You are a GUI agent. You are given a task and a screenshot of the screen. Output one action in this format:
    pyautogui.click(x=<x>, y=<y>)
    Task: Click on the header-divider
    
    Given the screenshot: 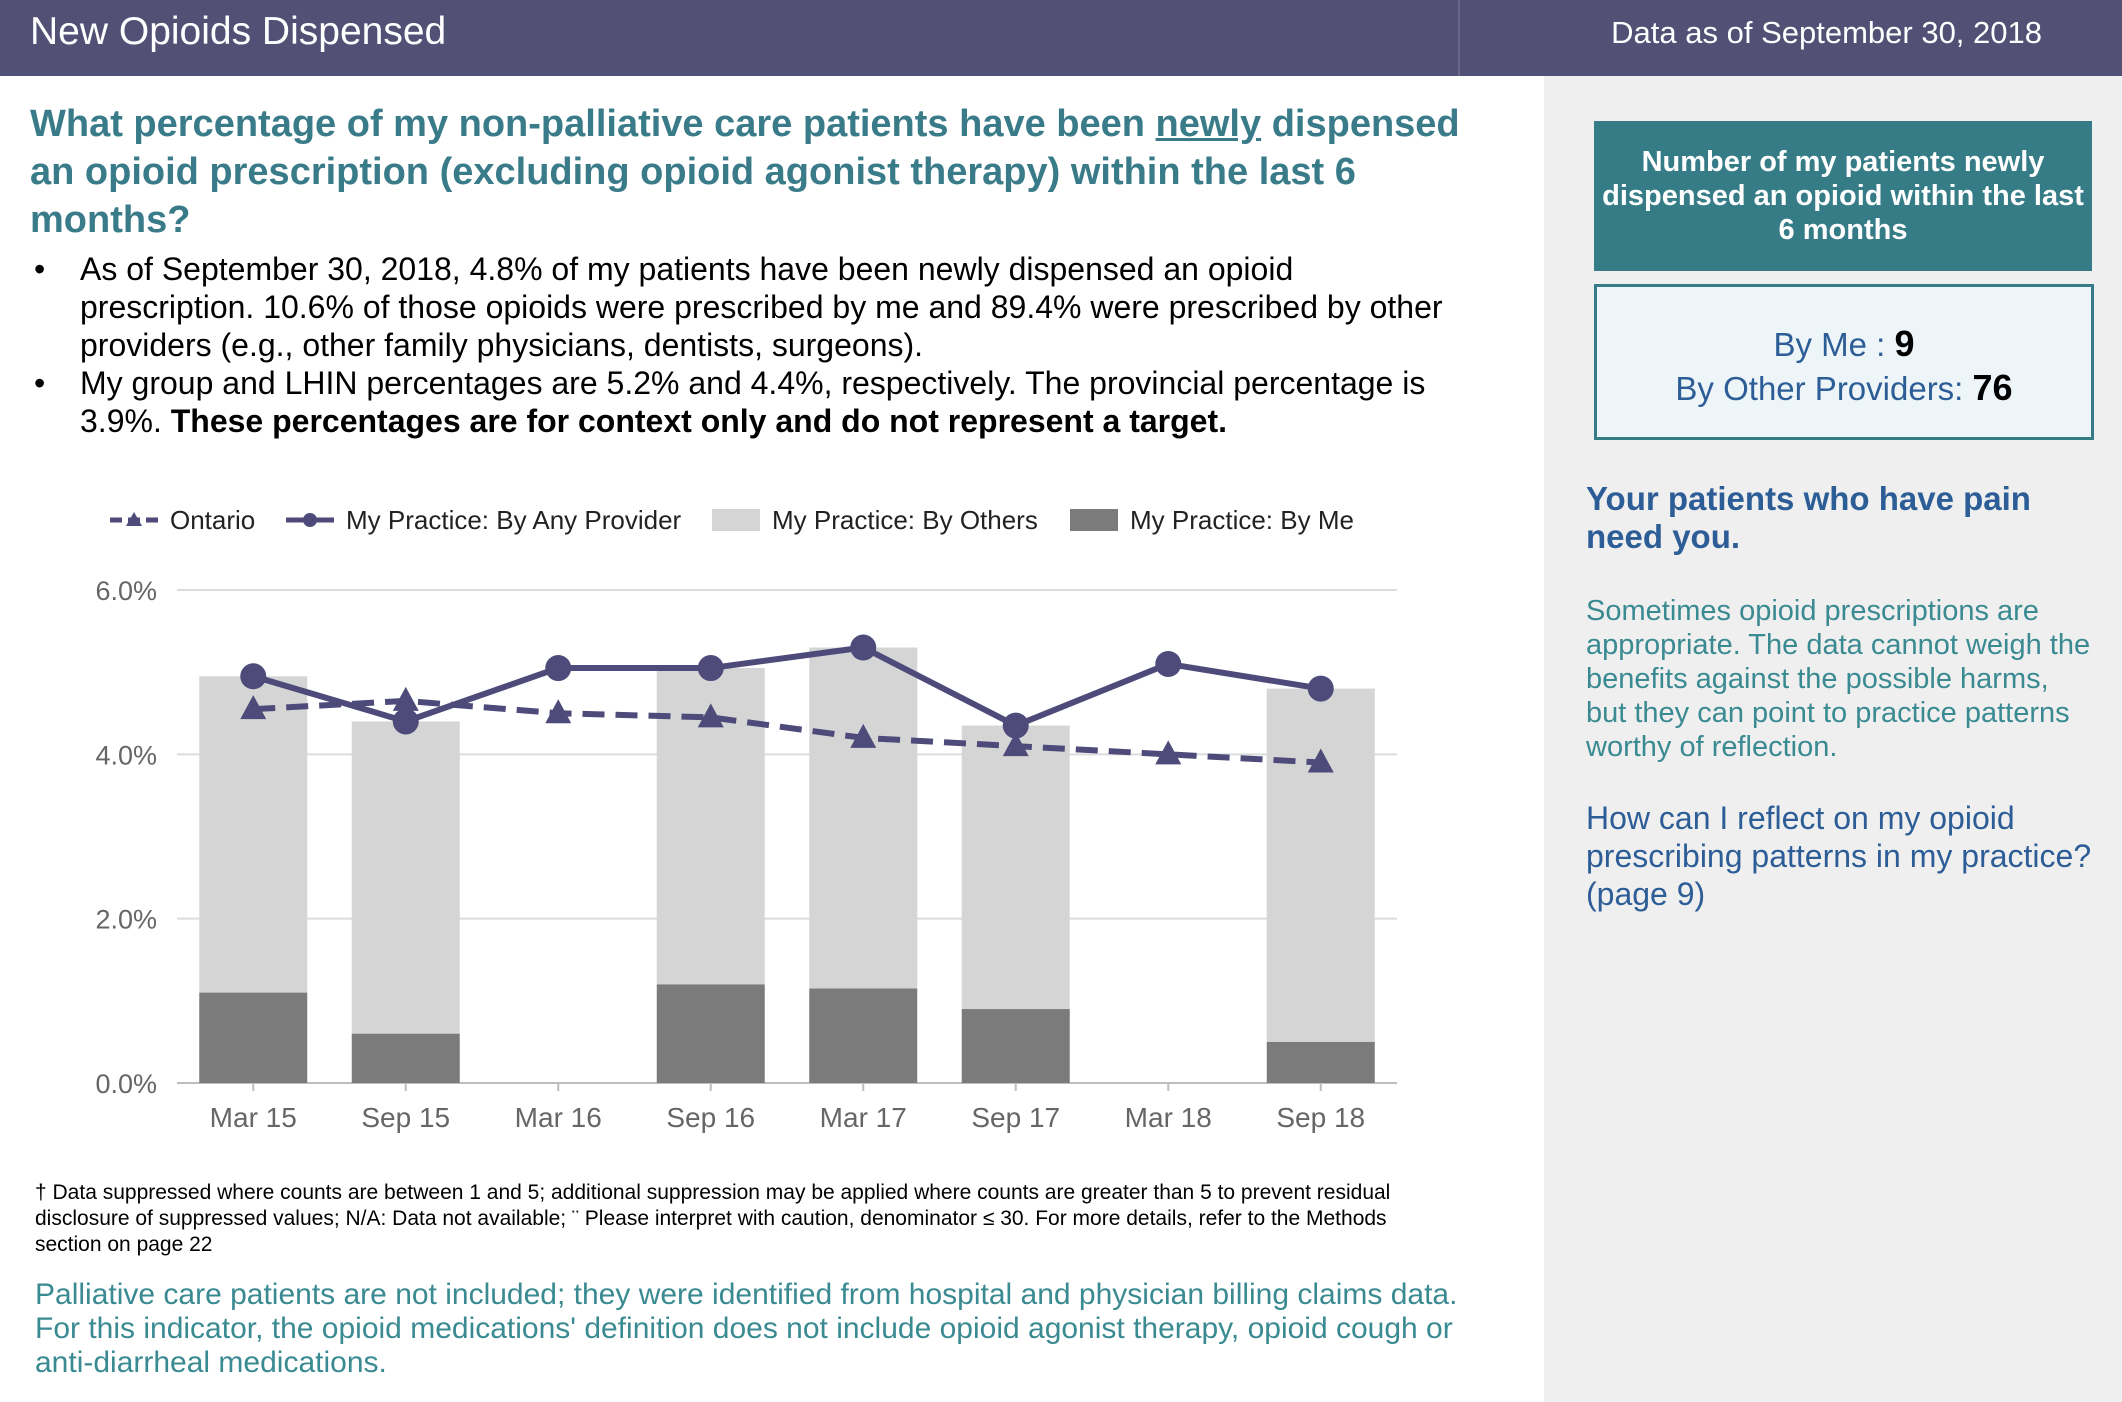 What is the action you would take?
    pyautogui.click(x=1459, y=38)
    